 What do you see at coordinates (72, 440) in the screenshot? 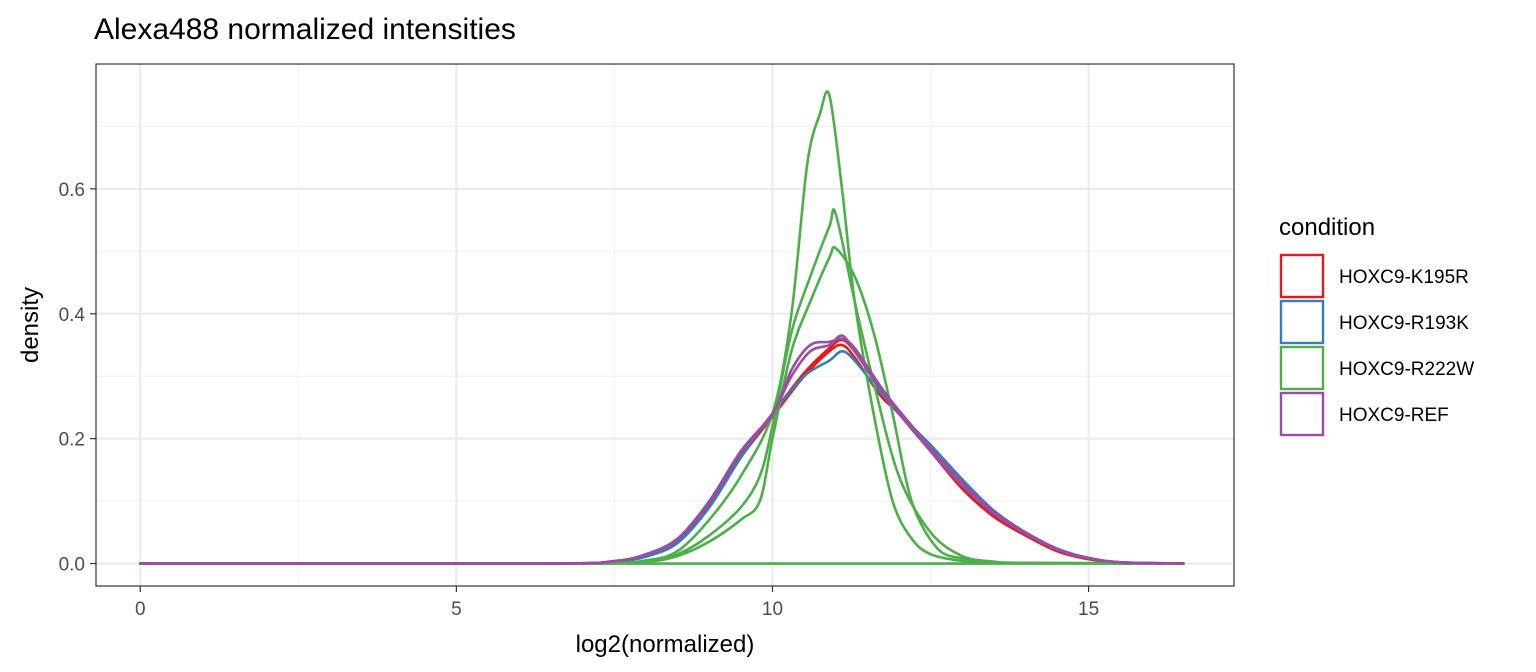
I see `y-tick-label: 0.2` at bounding box center [72, 440].